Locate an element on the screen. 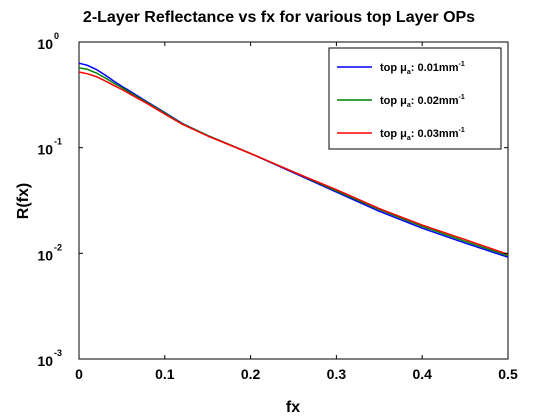 This screenshot has width=560, height=420. y-axis-label: R(fx) is located at coordinates (23, 201).